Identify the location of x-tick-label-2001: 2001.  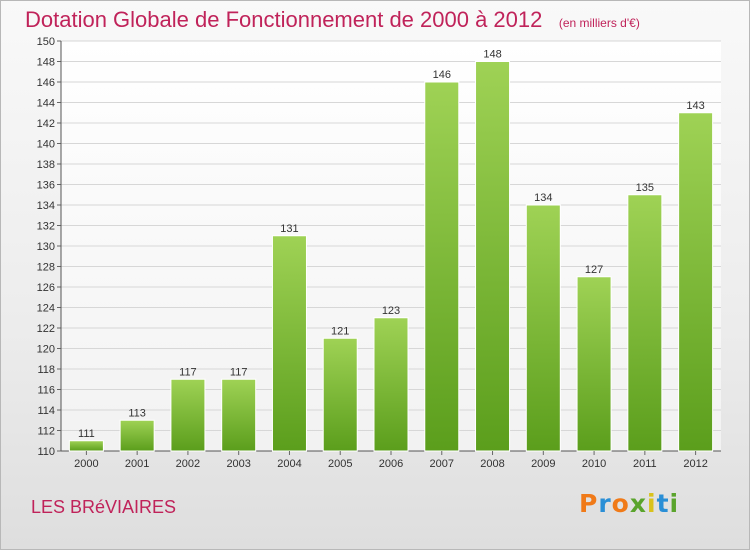
(137, 464).